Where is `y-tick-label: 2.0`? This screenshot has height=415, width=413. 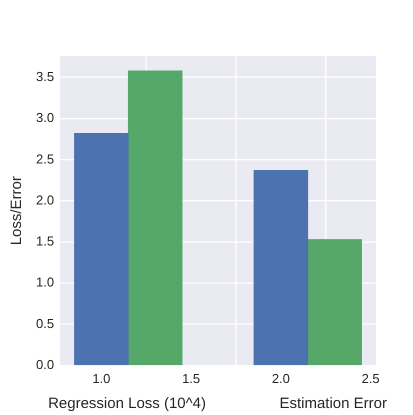
y-tick-label: 2.0 is located at coordinates (45, 200).